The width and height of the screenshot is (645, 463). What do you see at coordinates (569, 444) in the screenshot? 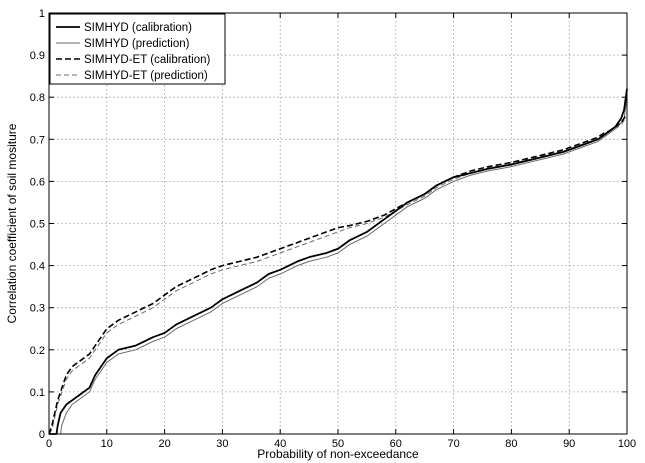
I see `x-tick-label: 90` at bounding box center [569, 444].